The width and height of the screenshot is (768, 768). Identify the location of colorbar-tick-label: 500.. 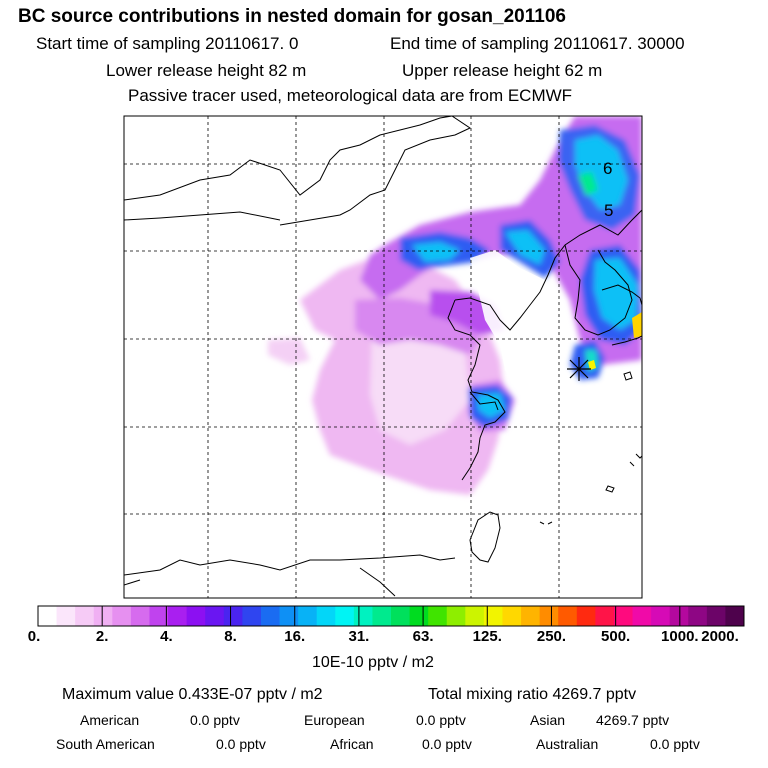
(616, 636).